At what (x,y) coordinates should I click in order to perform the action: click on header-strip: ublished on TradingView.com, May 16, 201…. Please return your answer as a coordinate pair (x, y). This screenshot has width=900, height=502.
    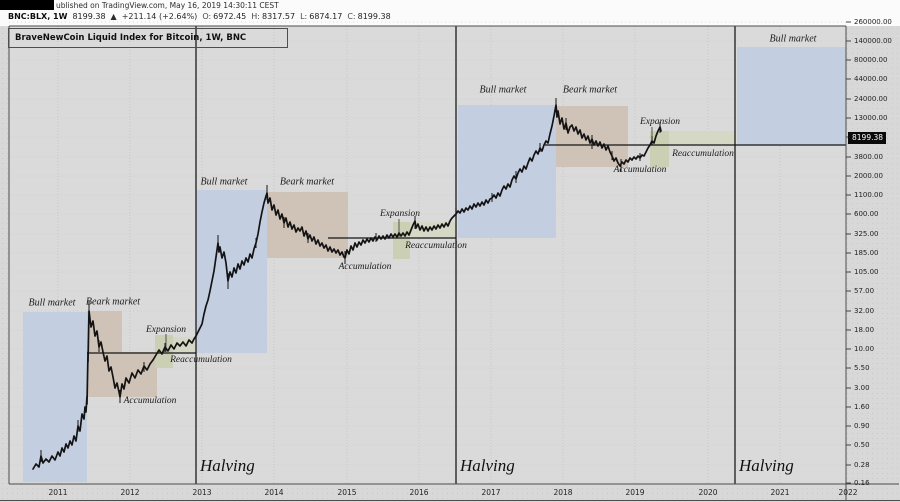
    Looking at the image, I should click on (450, 13).